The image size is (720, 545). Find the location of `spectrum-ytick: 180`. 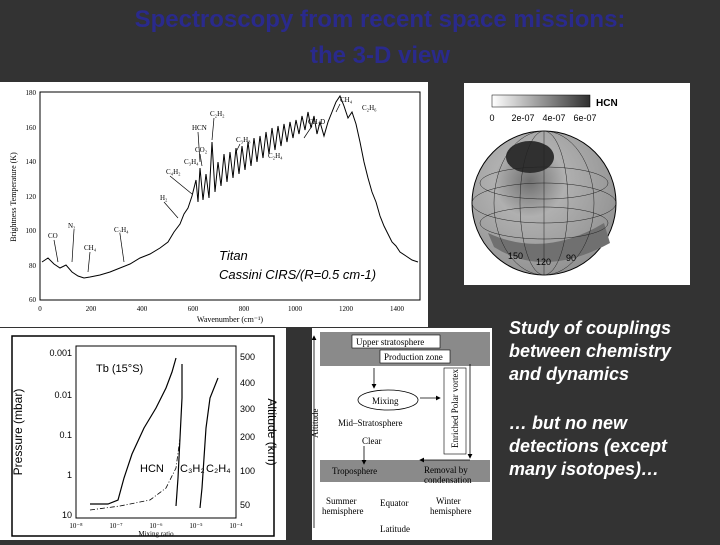

spectrum-ytick: 180 is located at coordinates (31, 93).